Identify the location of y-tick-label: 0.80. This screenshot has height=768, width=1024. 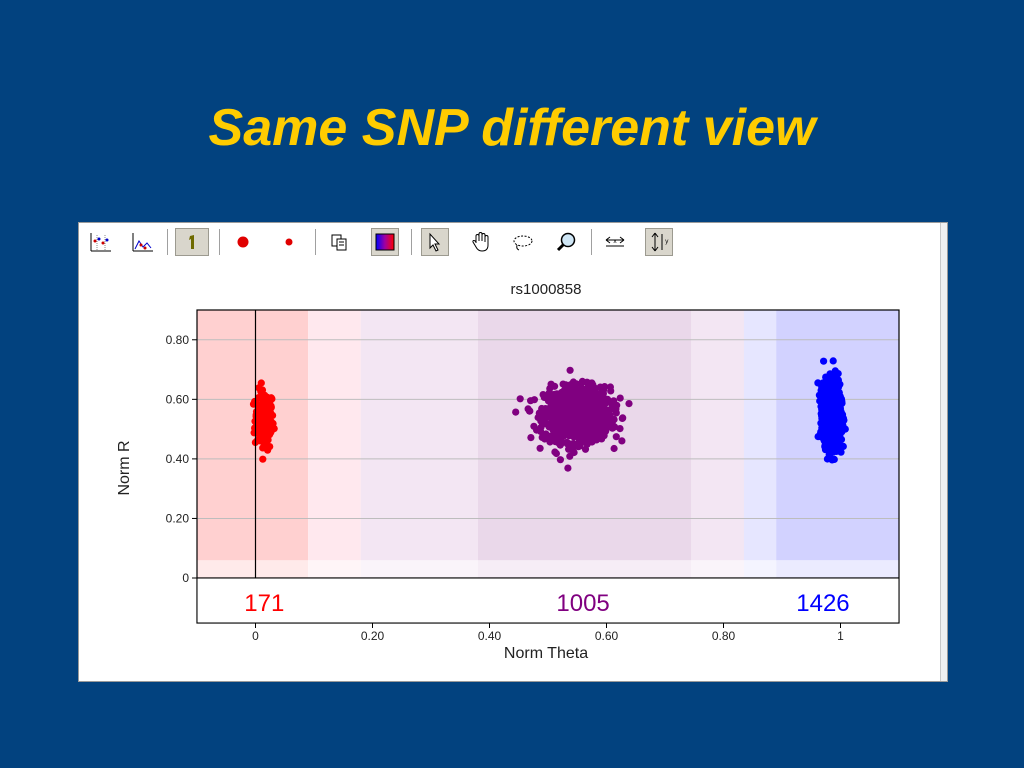
(178, 340).